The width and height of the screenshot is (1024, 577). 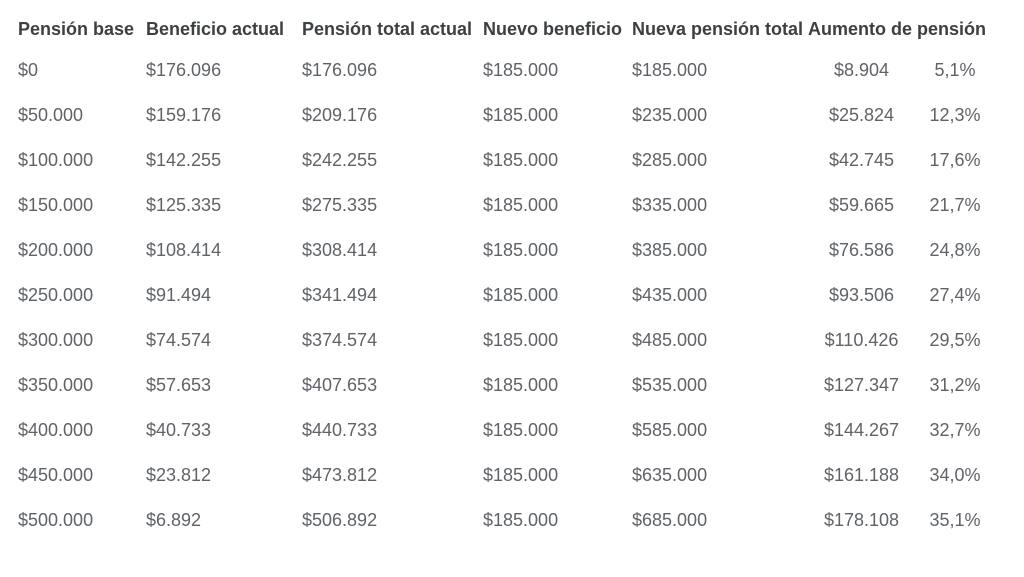 I want to click on table-cell: $50.000, so click(x=51, y=115).